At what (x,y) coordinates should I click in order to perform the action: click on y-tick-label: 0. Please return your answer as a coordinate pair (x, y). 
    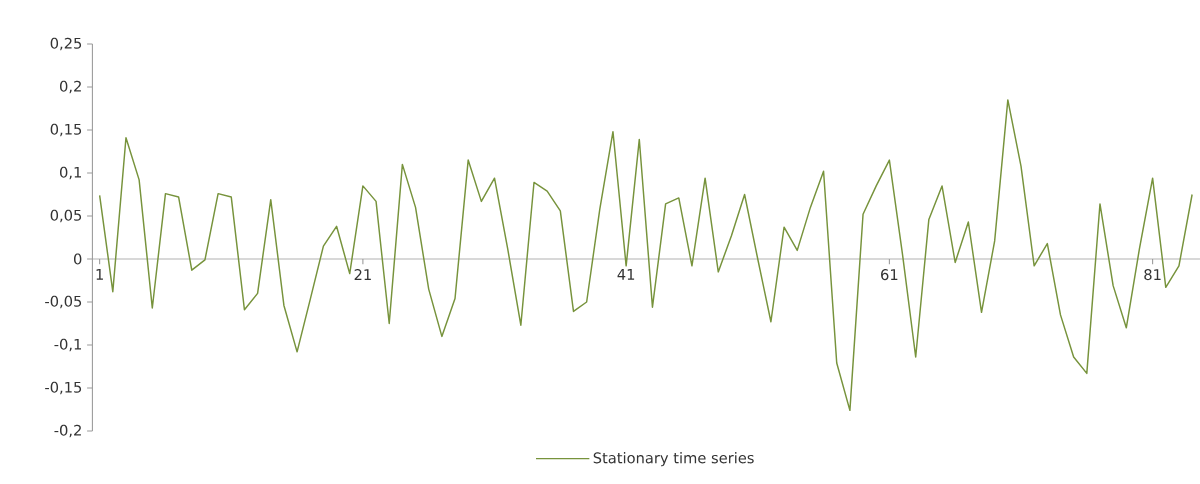
    Looking at the image, I should click on (78, 259).